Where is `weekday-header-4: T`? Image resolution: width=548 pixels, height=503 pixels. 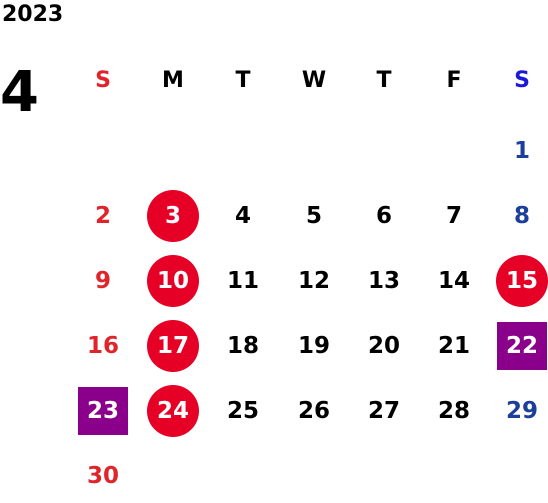 weekday-header-4: T is located at coordinates (384, 80).